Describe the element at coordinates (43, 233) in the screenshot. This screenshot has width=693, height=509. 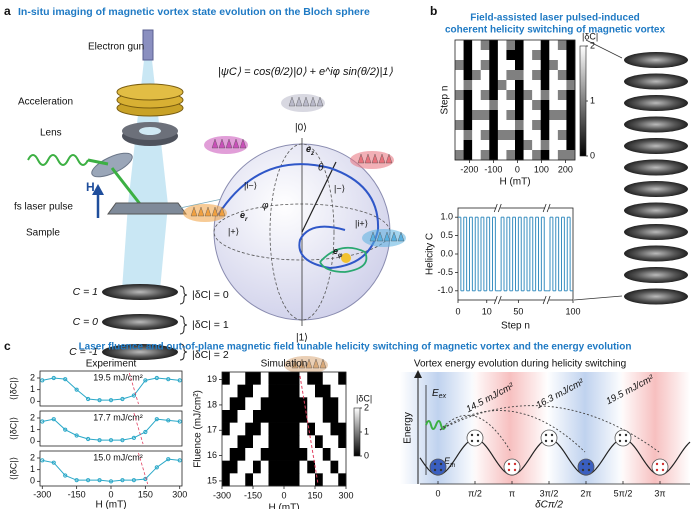
I see `instrument-label: Sample` at that location.